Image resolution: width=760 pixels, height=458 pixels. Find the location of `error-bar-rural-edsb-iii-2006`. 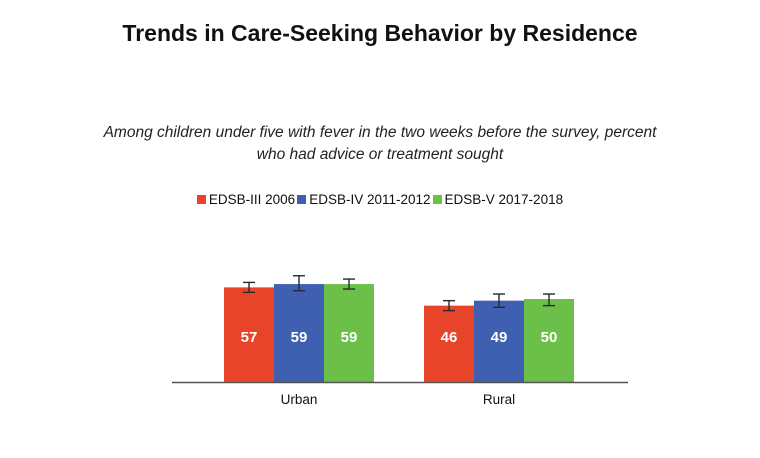

error-bar-rural-edsb-iii-2006 is located at coordinates (449, 305).